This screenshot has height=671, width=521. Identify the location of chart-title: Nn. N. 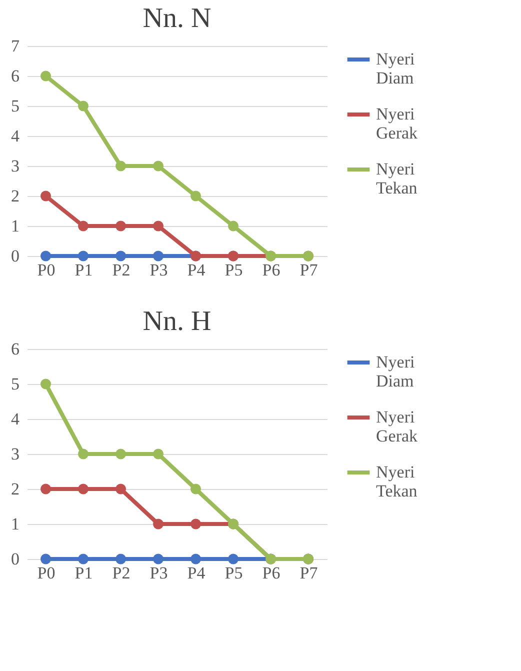
(177, 18).